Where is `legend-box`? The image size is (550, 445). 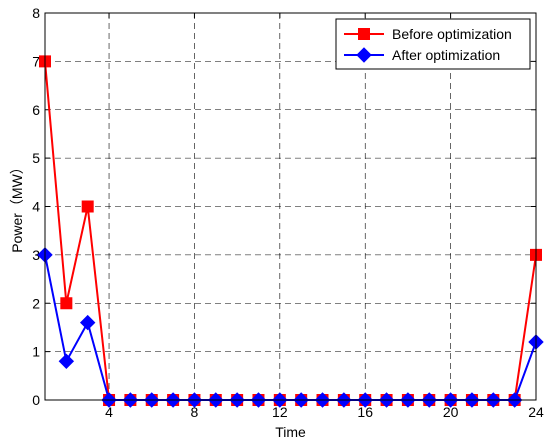
legend-box is located at coordinates (433, 44).